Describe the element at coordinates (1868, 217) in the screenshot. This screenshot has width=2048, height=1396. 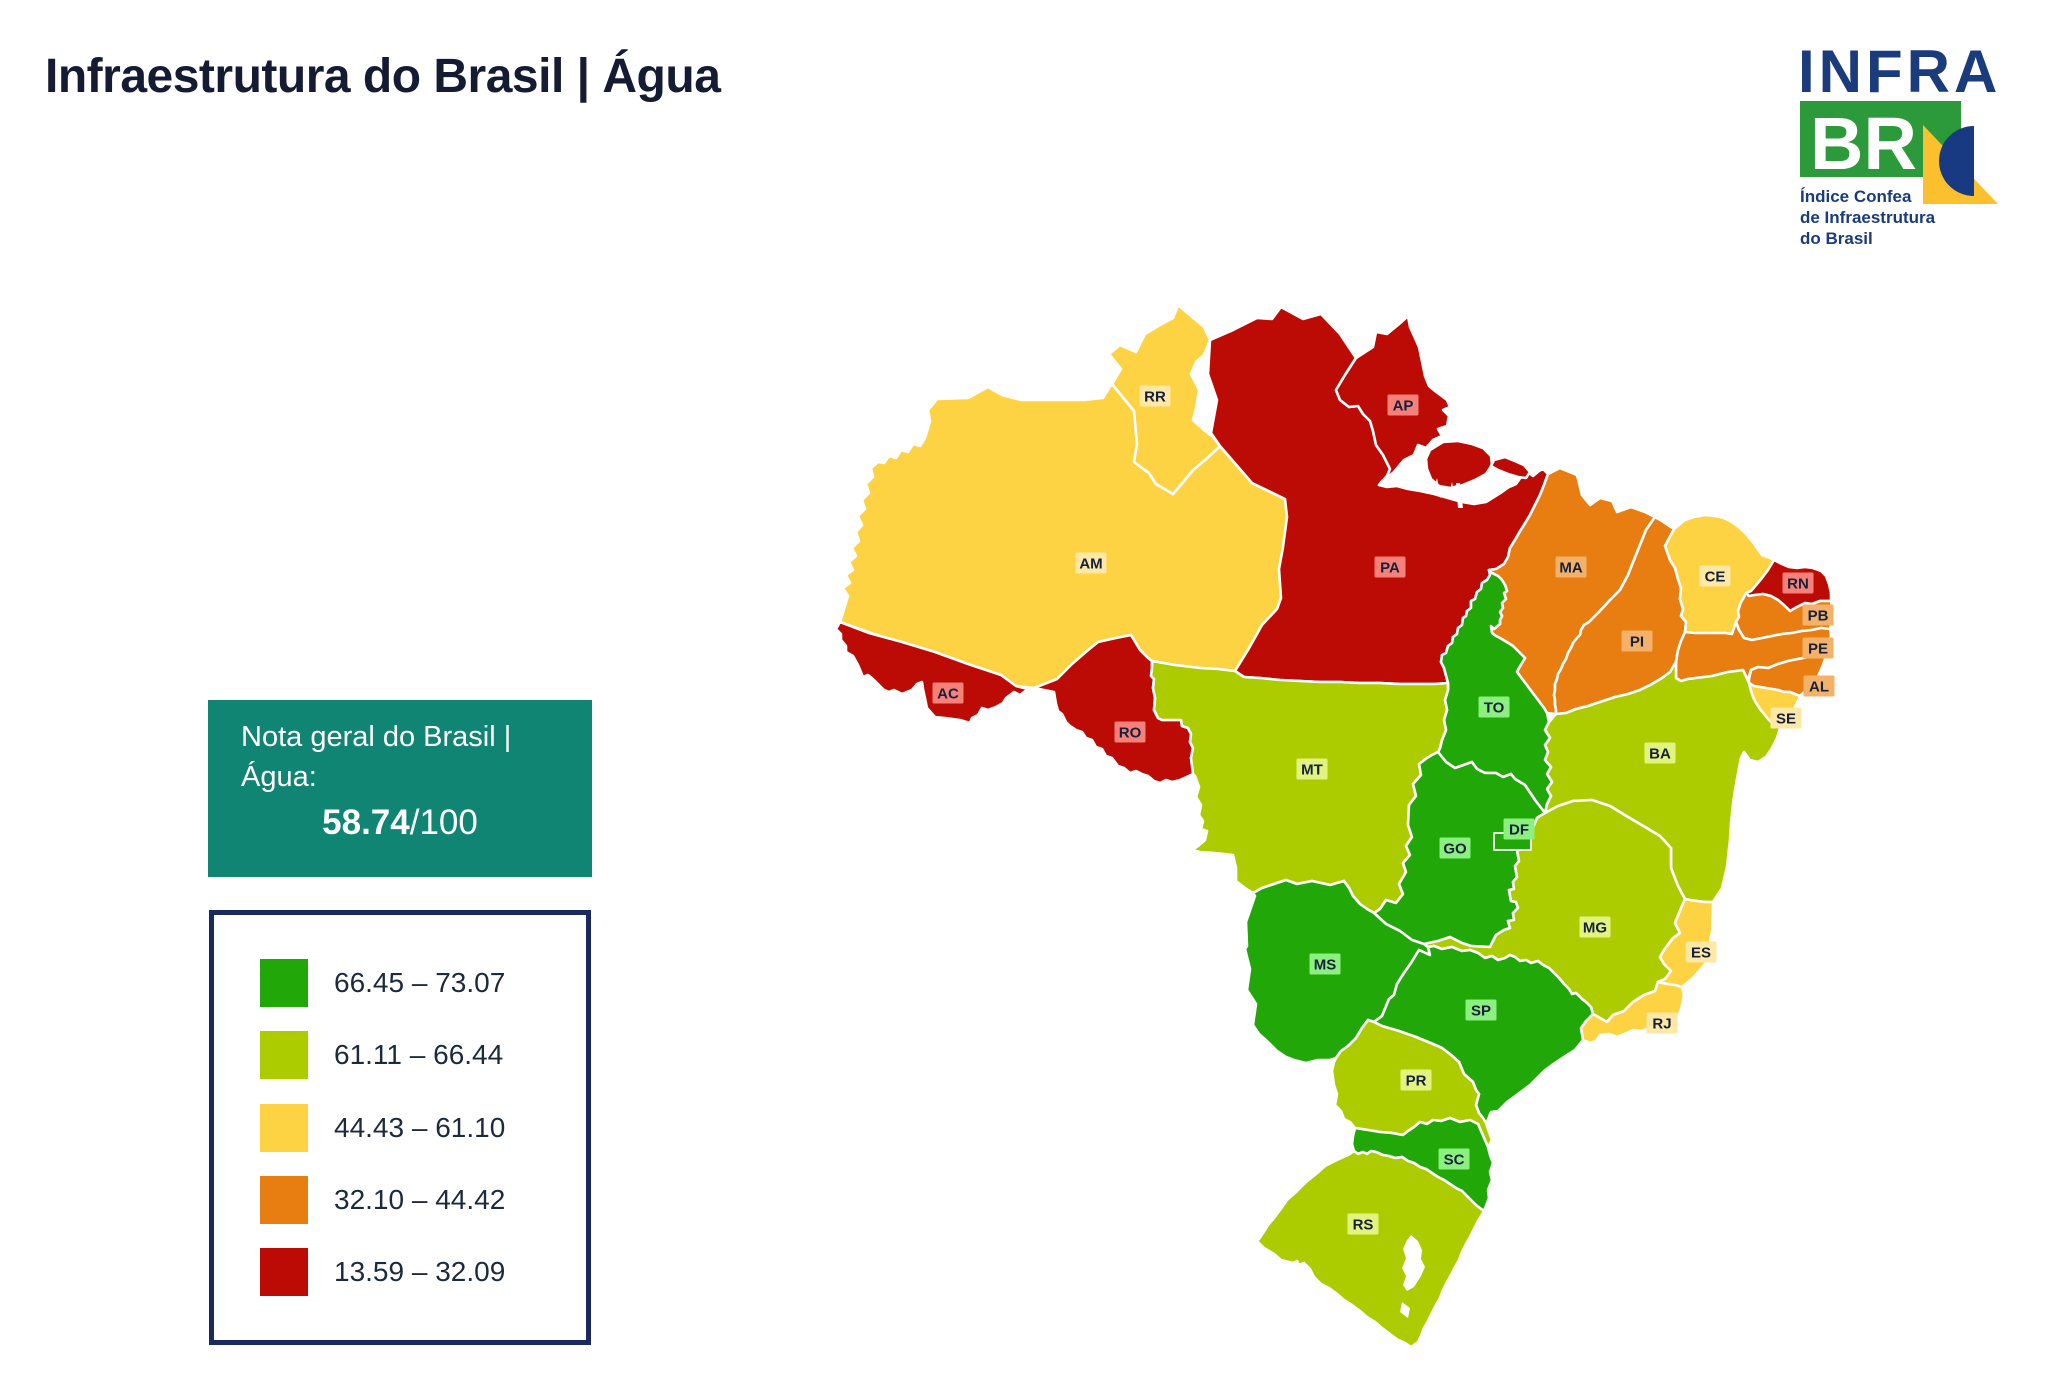
I see `svg-text: de Infraestrutura` at that location.